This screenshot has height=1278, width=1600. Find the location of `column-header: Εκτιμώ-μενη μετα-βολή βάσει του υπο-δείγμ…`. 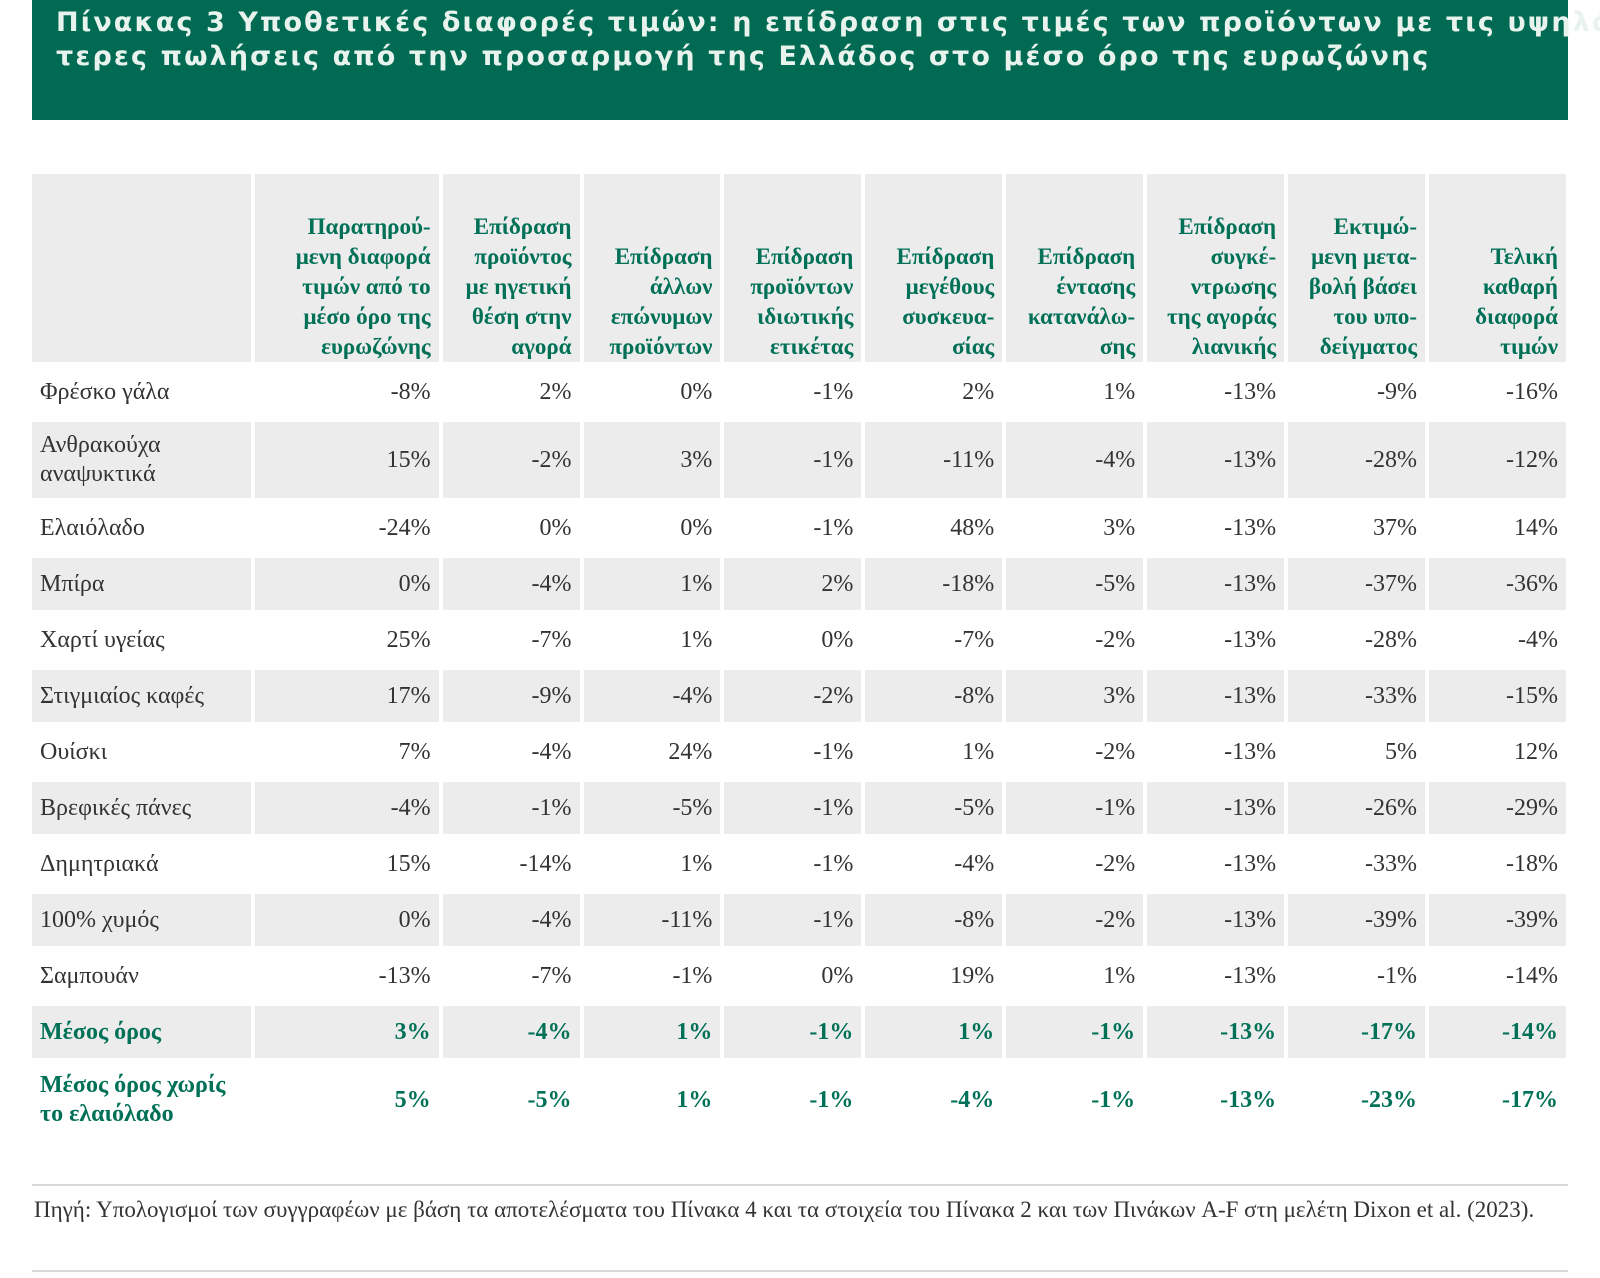

column-header: Εκτιμώ-μενη μετα-βολή βάσει του υπο-δείγμ… is located at coordinates (1357, 268).